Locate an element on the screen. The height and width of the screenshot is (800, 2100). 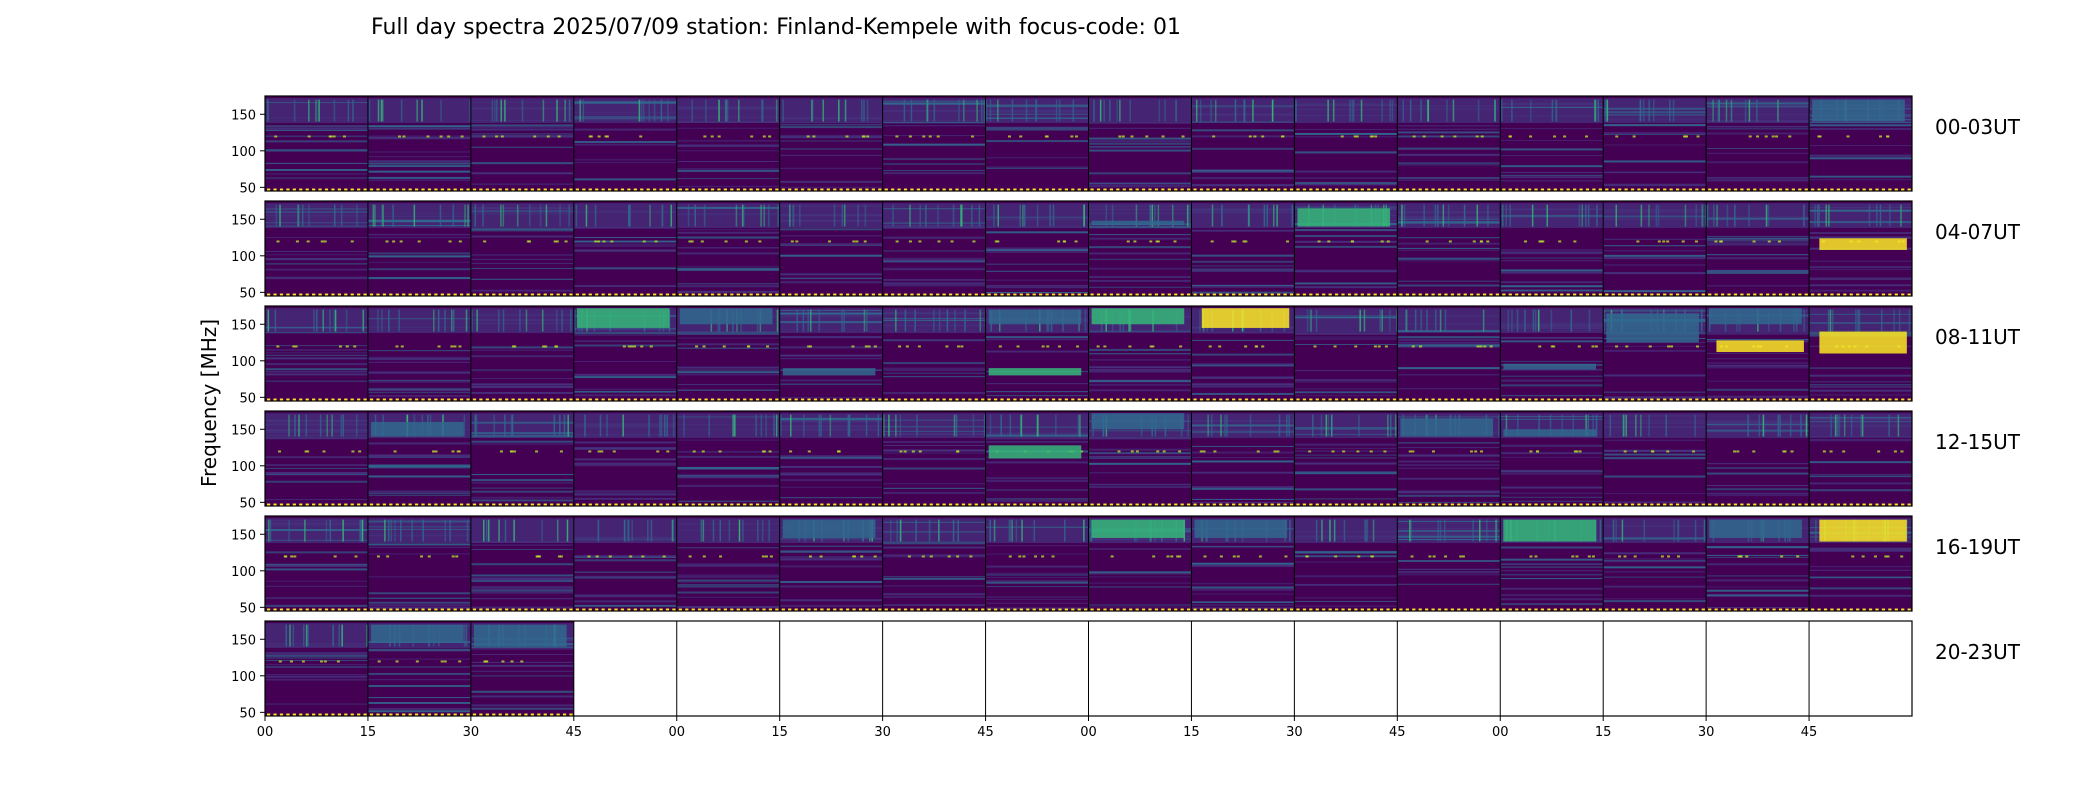
row-frame is located at coordinates (1088, 458).